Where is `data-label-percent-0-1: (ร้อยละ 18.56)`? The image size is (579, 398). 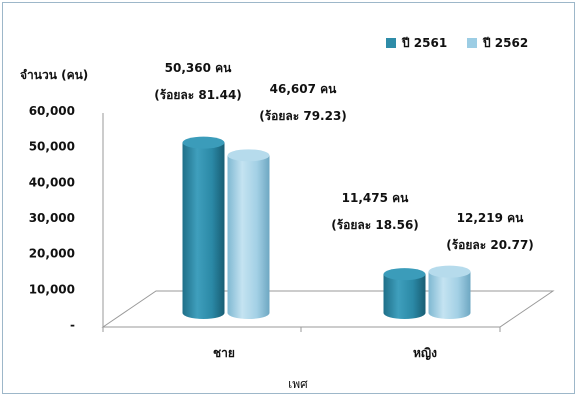 data-label-percent-0-1: (ร้อยละ 18.56) is located at coordinates (375, 225).